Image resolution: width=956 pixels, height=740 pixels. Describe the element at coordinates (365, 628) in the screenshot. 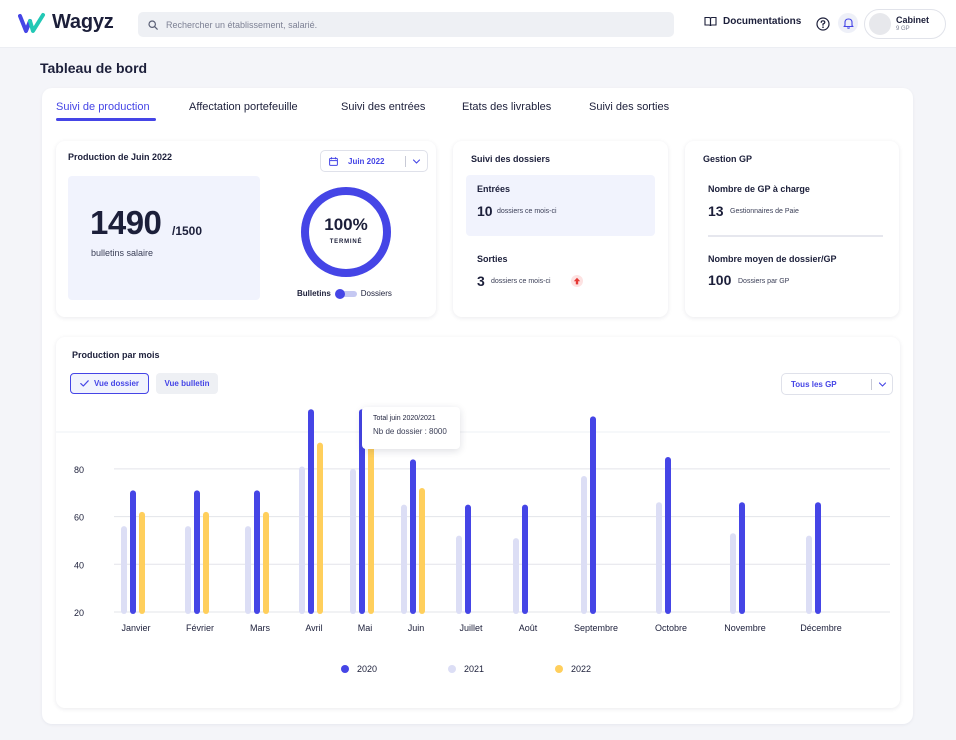

I see `x-tick-label: Mai` at that location.